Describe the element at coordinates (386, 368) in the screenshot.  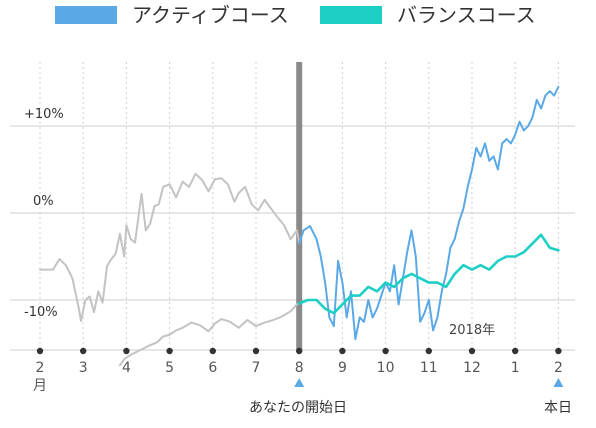
I see `x-tick-label: 10` at that location.